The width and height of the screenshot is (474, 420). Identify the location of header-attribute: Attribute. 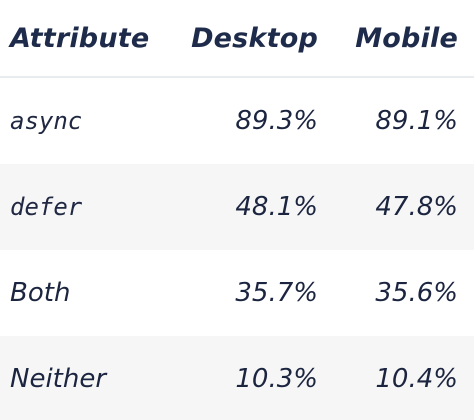
(85, 39).